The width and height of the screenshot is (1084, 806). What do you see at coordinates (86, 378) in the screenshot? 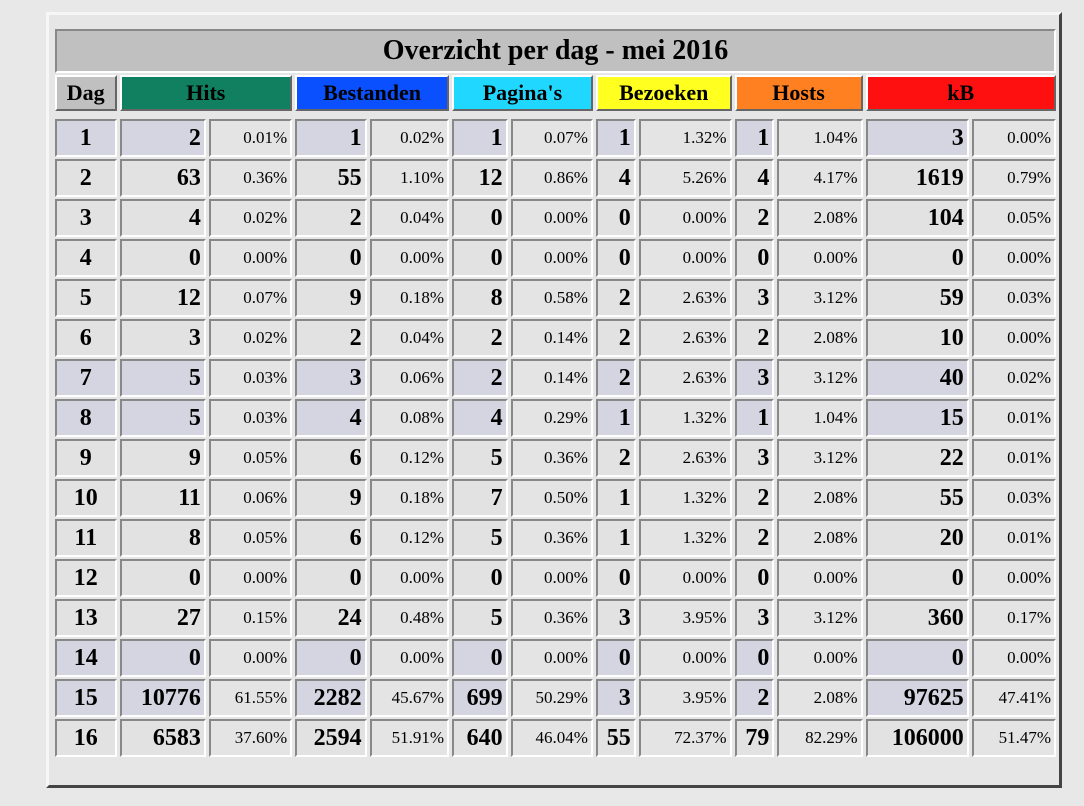
I see `cell-day: 7` at bounding box center [86, 378].